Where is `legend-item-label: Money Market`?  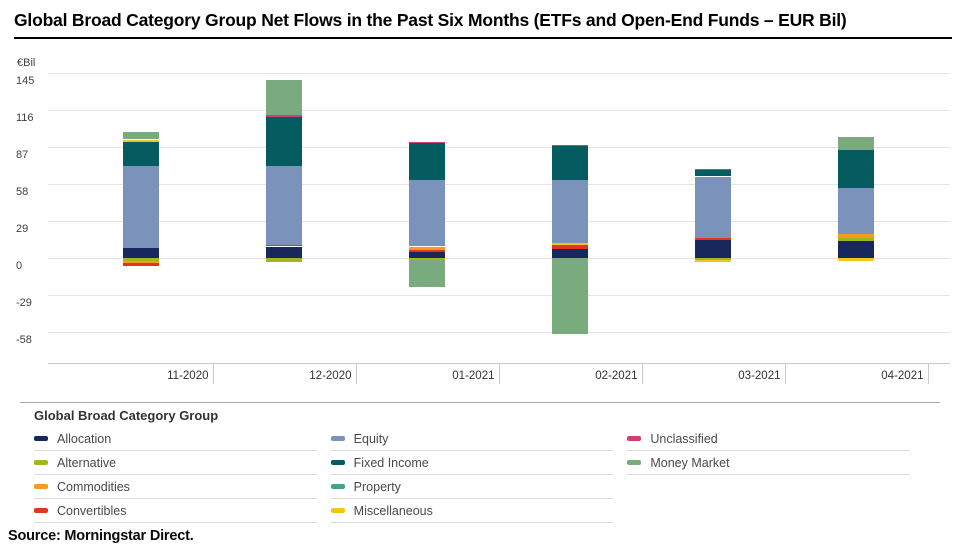 legend-item-label: Money Market is located at coordinates (690, 462).